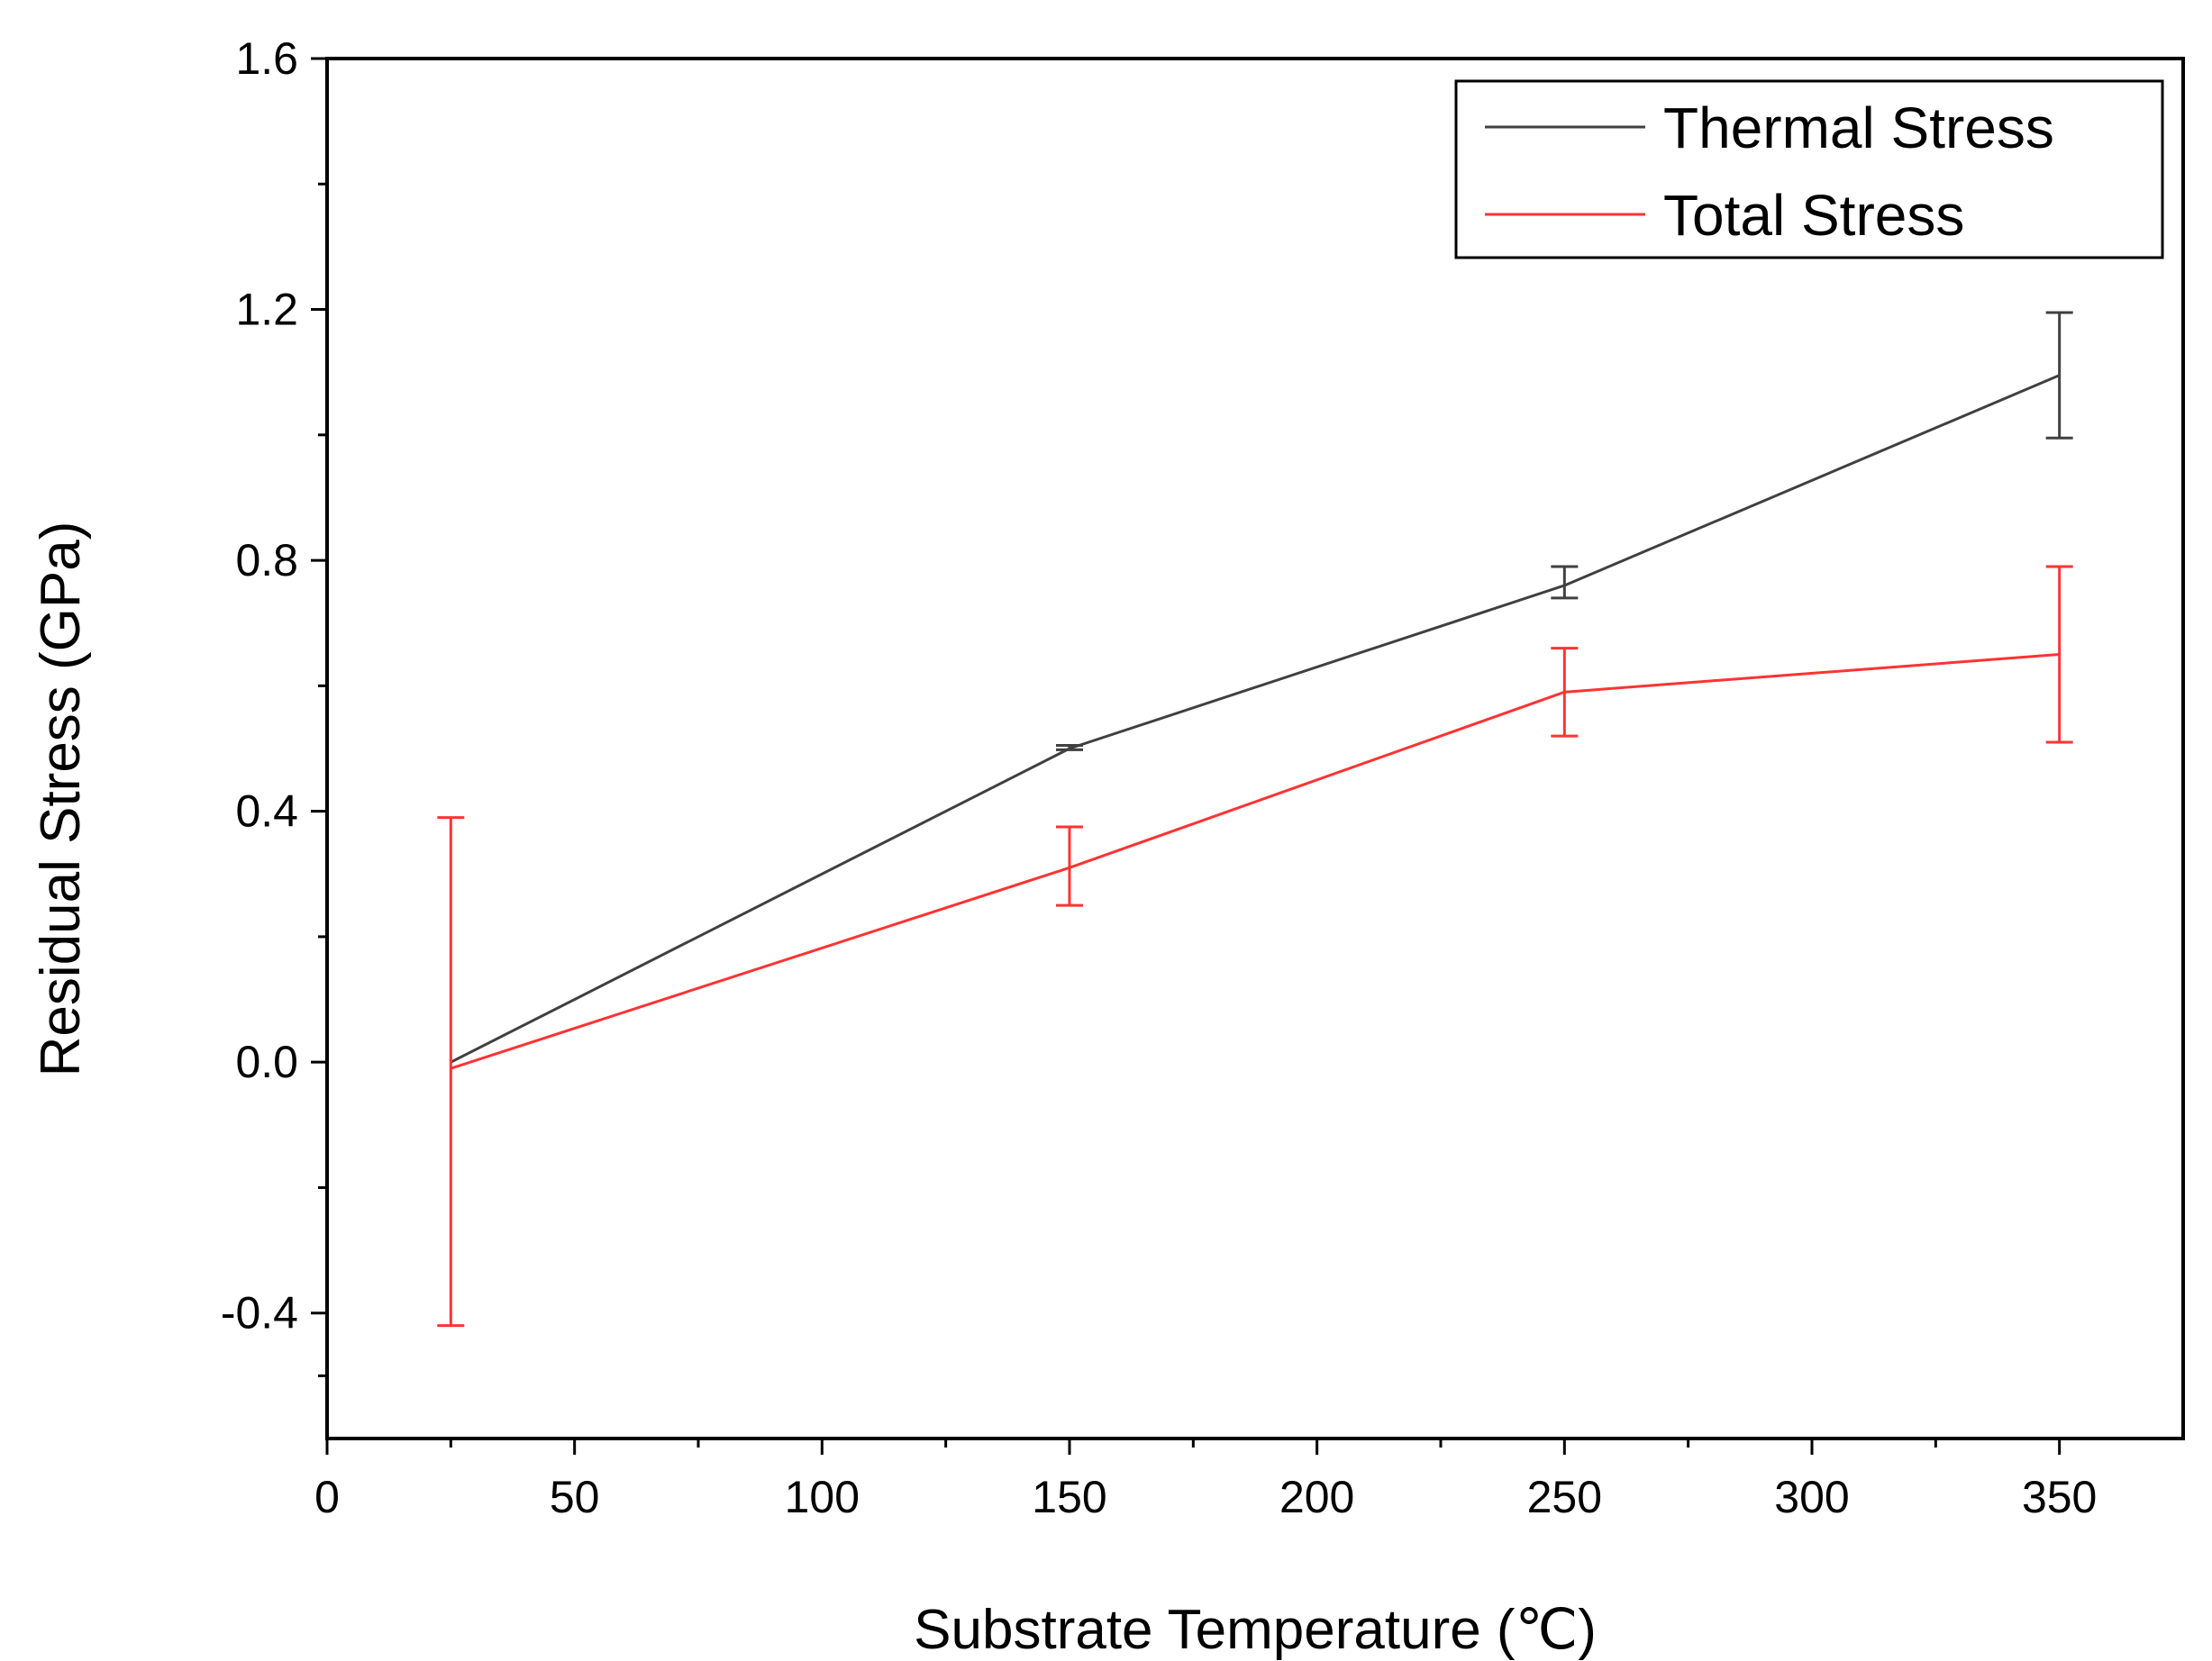 The width and height of the screenshot is (2212, 1661). What do you see at coordinates (266, 310) in the screenshot?
I see `y-tick-label: 1.2` at bounding box center [266, 310].